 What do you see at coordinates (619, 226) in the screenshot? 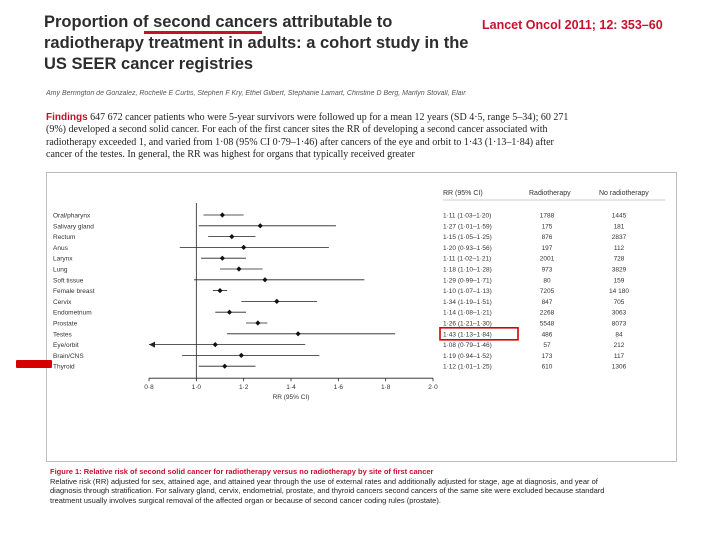
I see `no-radiotherapy-count: 181` at bounding box center [619, 226].